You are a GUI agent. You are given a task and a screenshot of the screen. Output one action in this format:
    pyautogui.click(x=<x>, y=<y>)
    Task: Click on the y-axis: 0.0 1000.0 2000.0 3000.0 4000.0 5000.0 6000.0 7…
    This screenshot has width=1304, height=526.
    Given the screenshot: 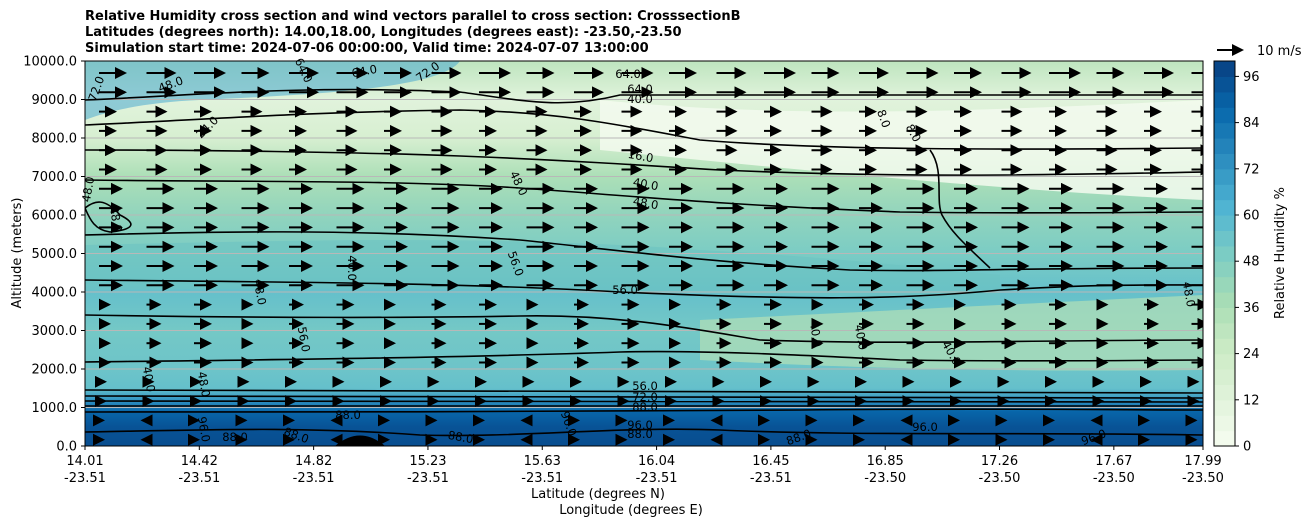 What is the action you would take?
    pyautogui.click(x=54, y=255)
    